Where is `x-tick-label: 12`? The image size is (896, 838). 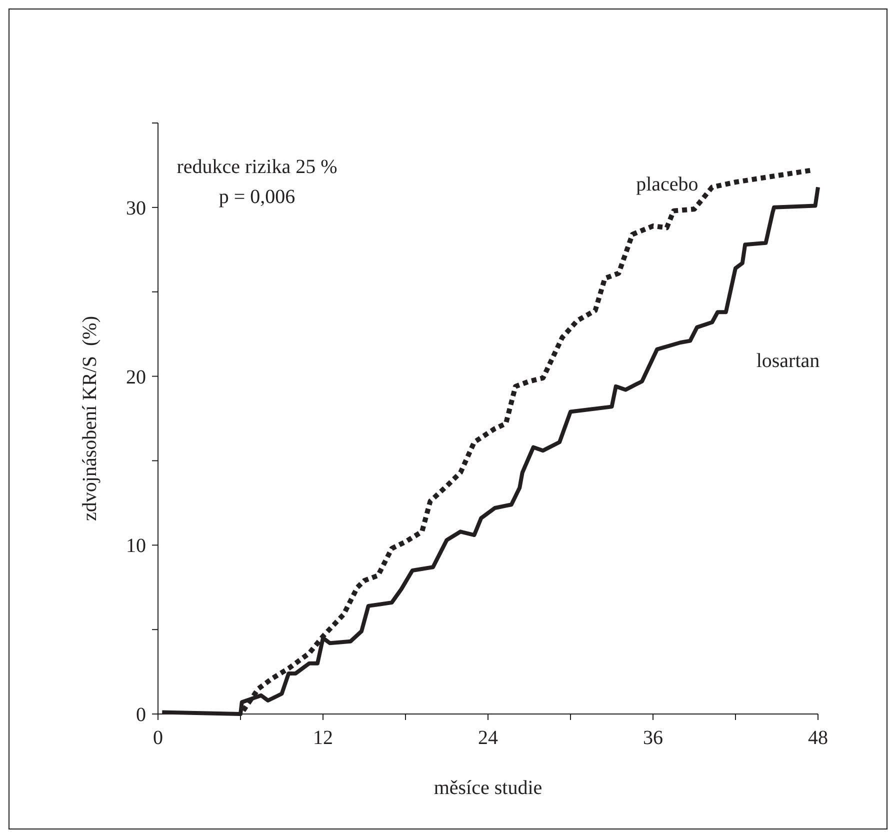
x-tick-label: 12 is located at coordinates (323, 738).